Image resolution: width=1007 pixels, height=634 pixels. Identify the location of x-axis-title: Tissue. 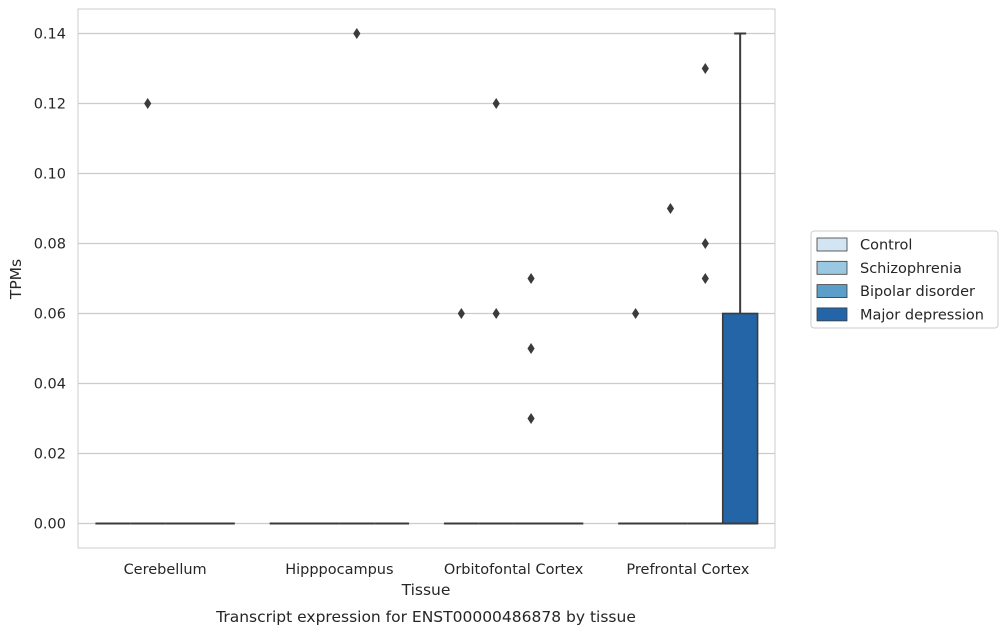
(426, 590).